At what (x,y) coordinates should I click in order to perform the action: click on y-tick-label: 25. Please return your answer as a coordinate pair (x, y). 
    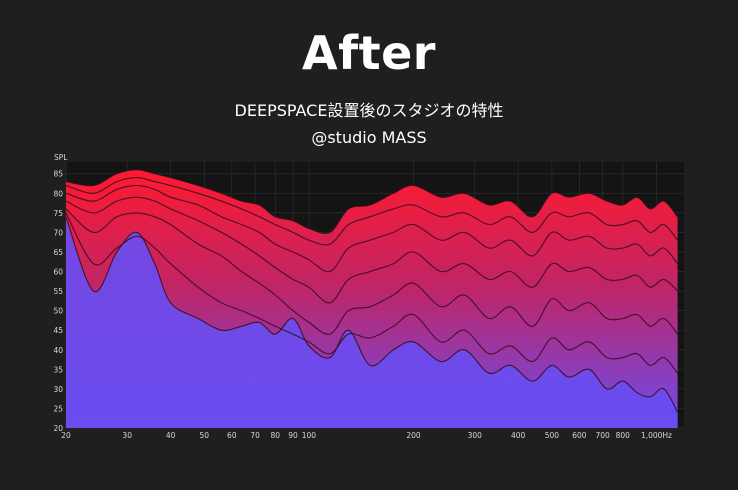
    Looking at the image, I should click on (58, 408).